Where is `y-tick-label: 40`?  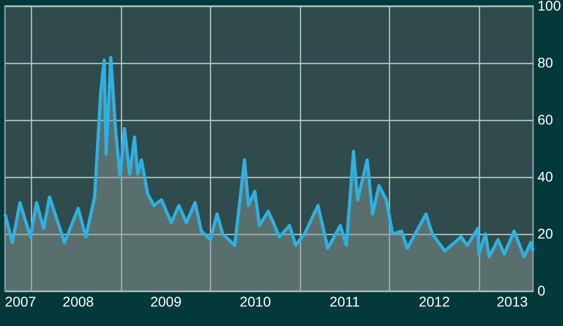 y-tick-label: 40 is located at coordinates (546, 176).